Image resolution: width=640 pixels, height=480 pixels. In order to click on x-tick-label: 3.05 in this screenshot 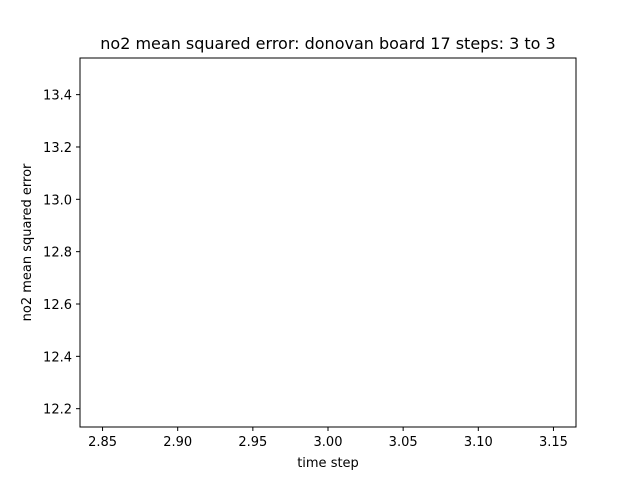, I will do `click(403, 442)`.